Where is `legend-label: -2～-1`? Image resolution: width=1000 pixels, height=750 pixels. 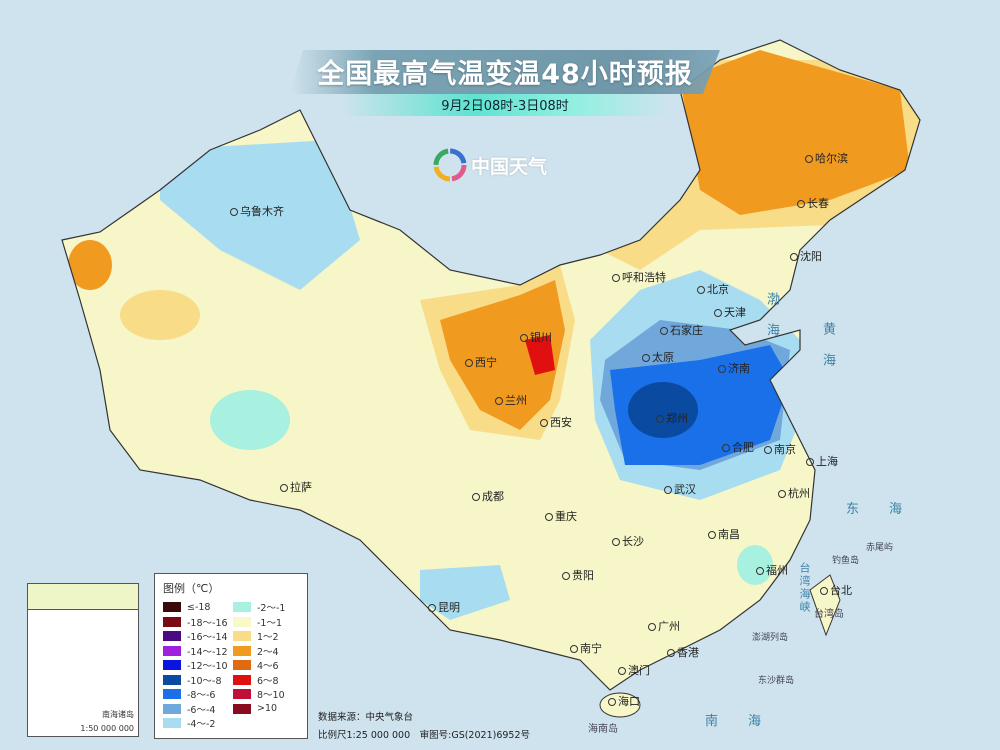 legend-label: -2～-1 is located at coordinates (271, 609).